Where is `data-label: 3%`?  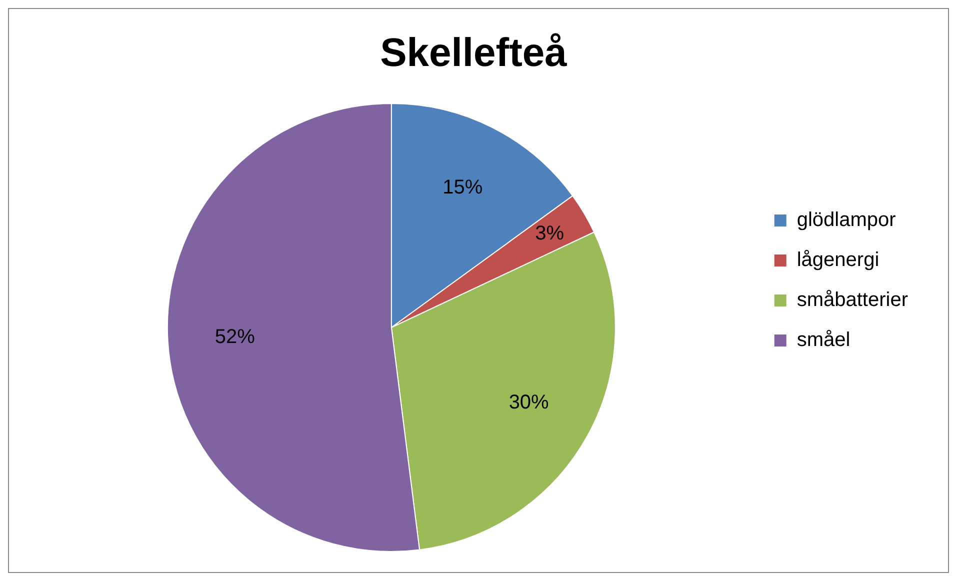 data-label: 3% is located at coordinates (549, 233).